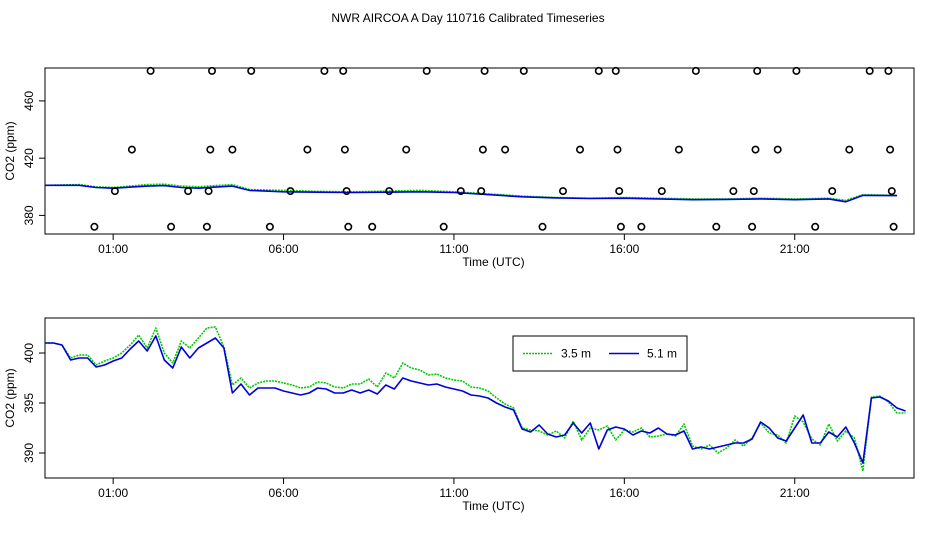  Describe the element at coordinates (29, 158) in the screenshot. I see `top-y-tick-label: 420` at that location.